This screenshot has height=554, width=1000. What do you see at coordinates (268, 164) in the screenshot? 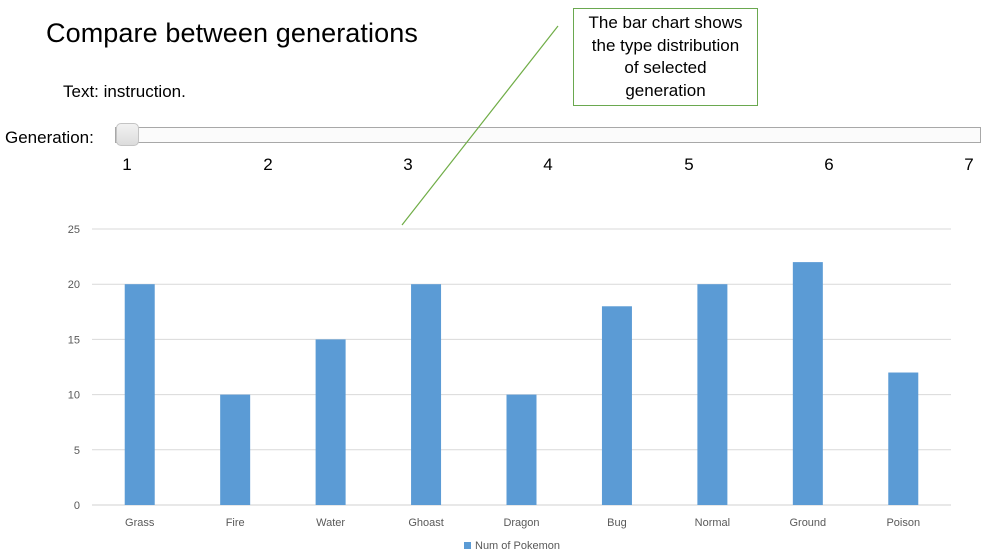
I see `slider-tick-2: 2` at bounding box center [268, 164].